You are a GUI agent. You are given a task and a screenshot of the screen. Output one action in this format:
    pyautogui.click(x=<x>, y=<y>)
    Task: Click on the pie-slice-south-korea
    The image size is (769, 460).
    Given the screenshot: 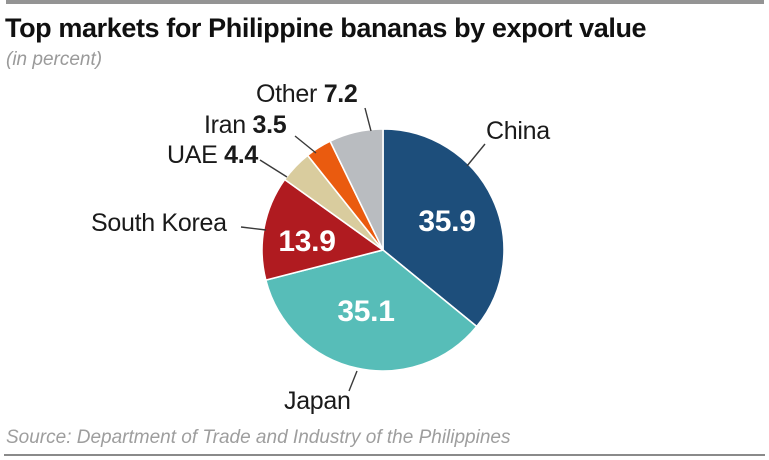 What is the action you would take?
    pyautogui.click(x=322, y=229)
    